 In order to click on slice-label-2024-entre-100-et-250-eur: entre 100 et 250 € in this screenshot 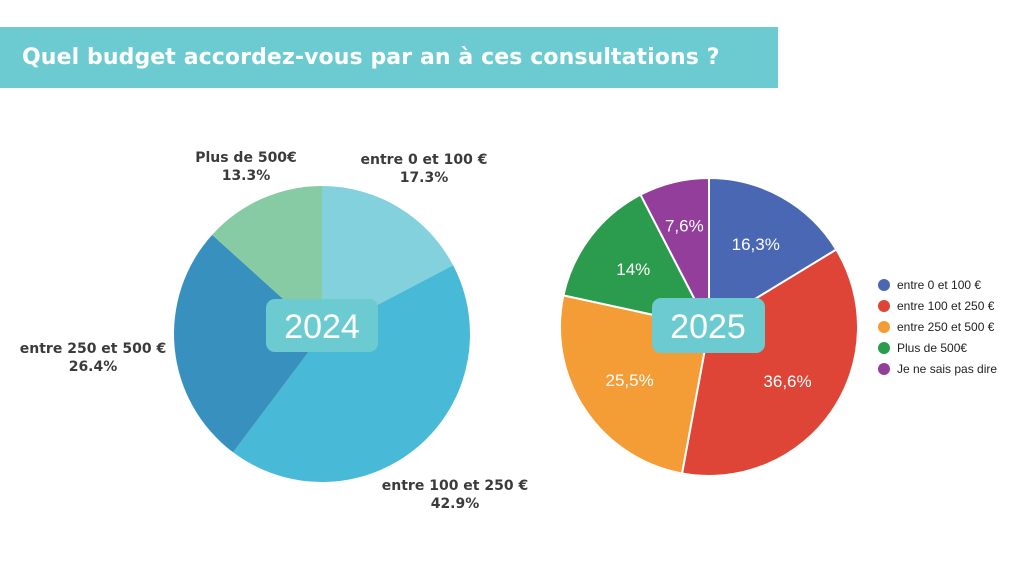, I will do `click(455, 486)`.